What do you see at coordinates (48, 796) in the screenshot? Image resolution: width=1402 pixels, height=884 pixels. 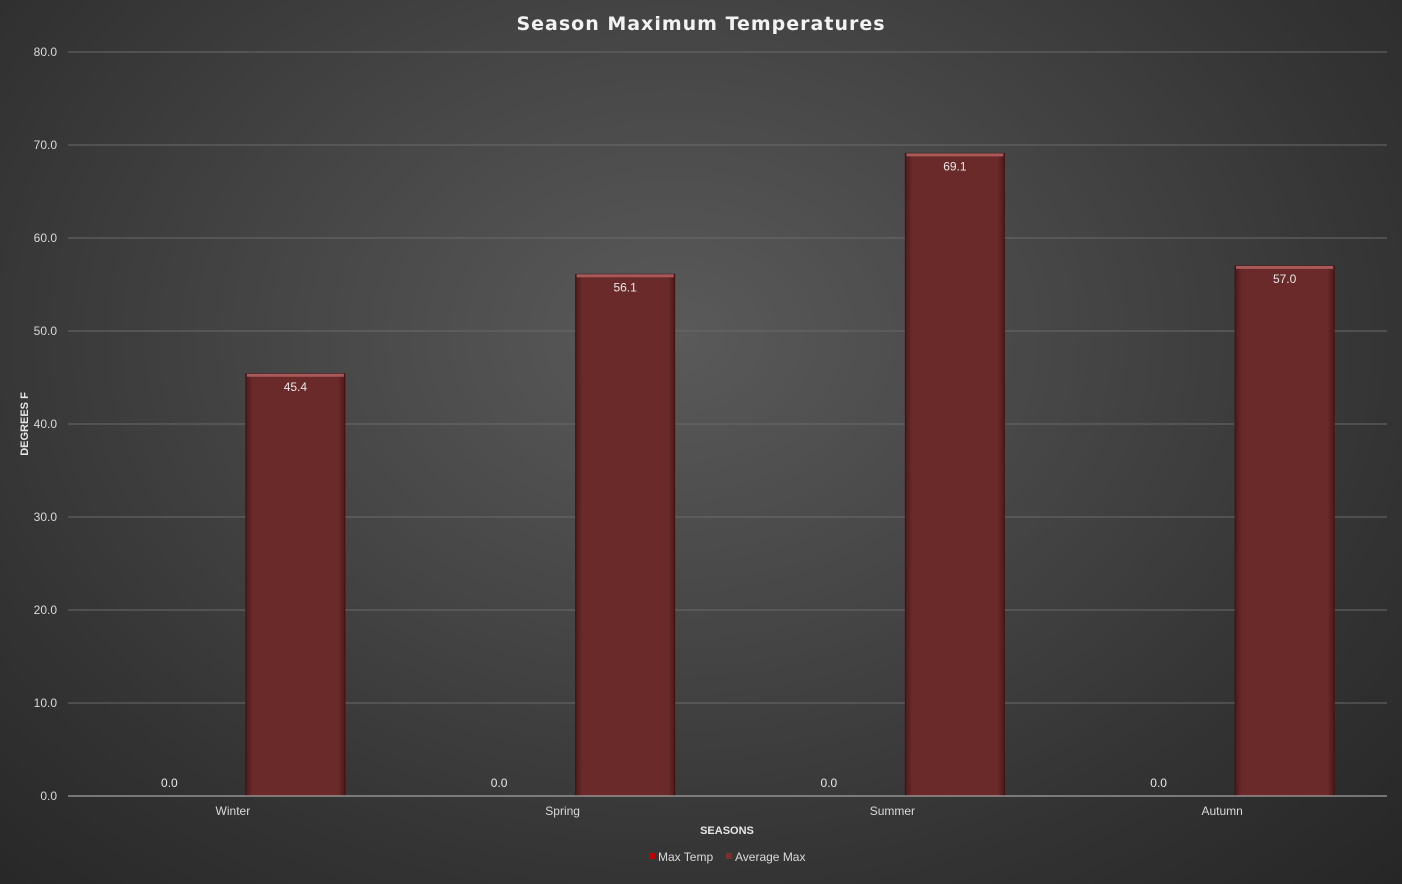 I see `y-tick-label: 0.0` at bounding box center [48, 796].